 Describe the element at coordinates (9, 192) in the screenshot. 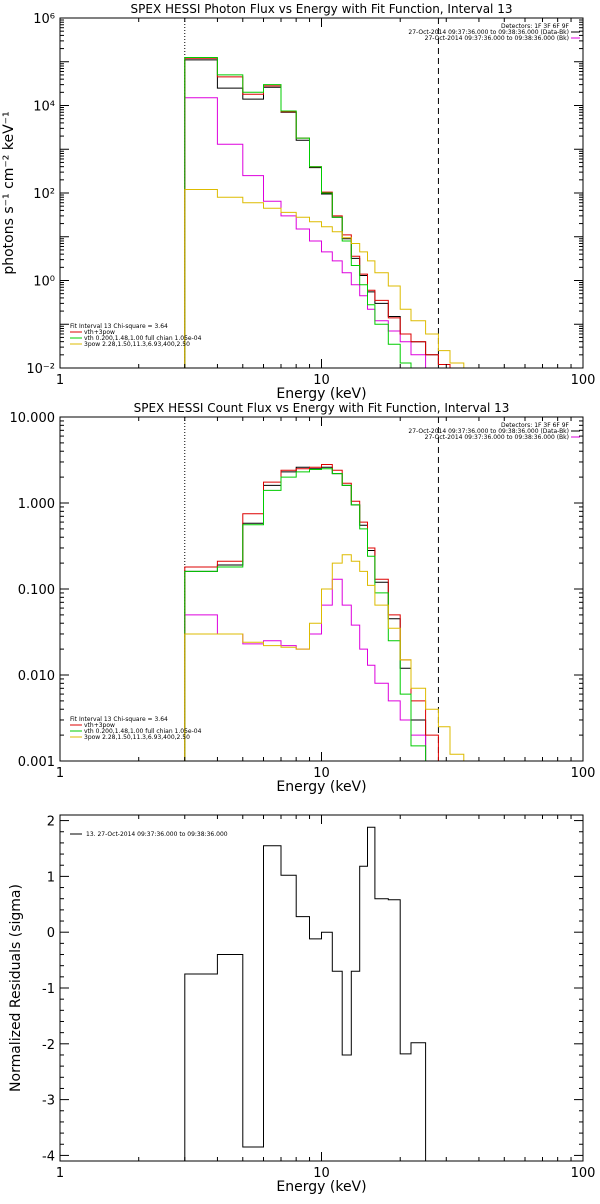

I see `y-axis-label: photons s⁻¹ cm⁻² keV⁻¹` at that location.